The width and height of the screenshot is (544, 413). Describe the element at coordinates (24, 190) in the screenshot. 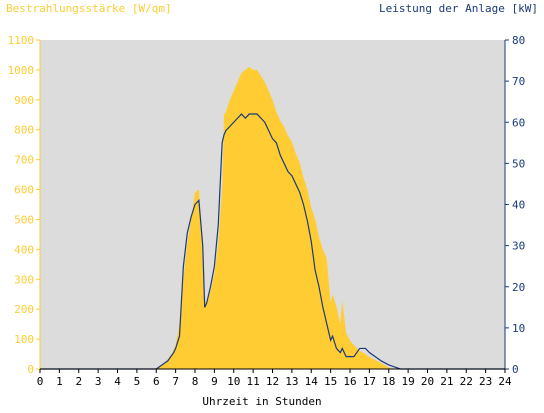

I see `left-tick-label: 600` at that location.